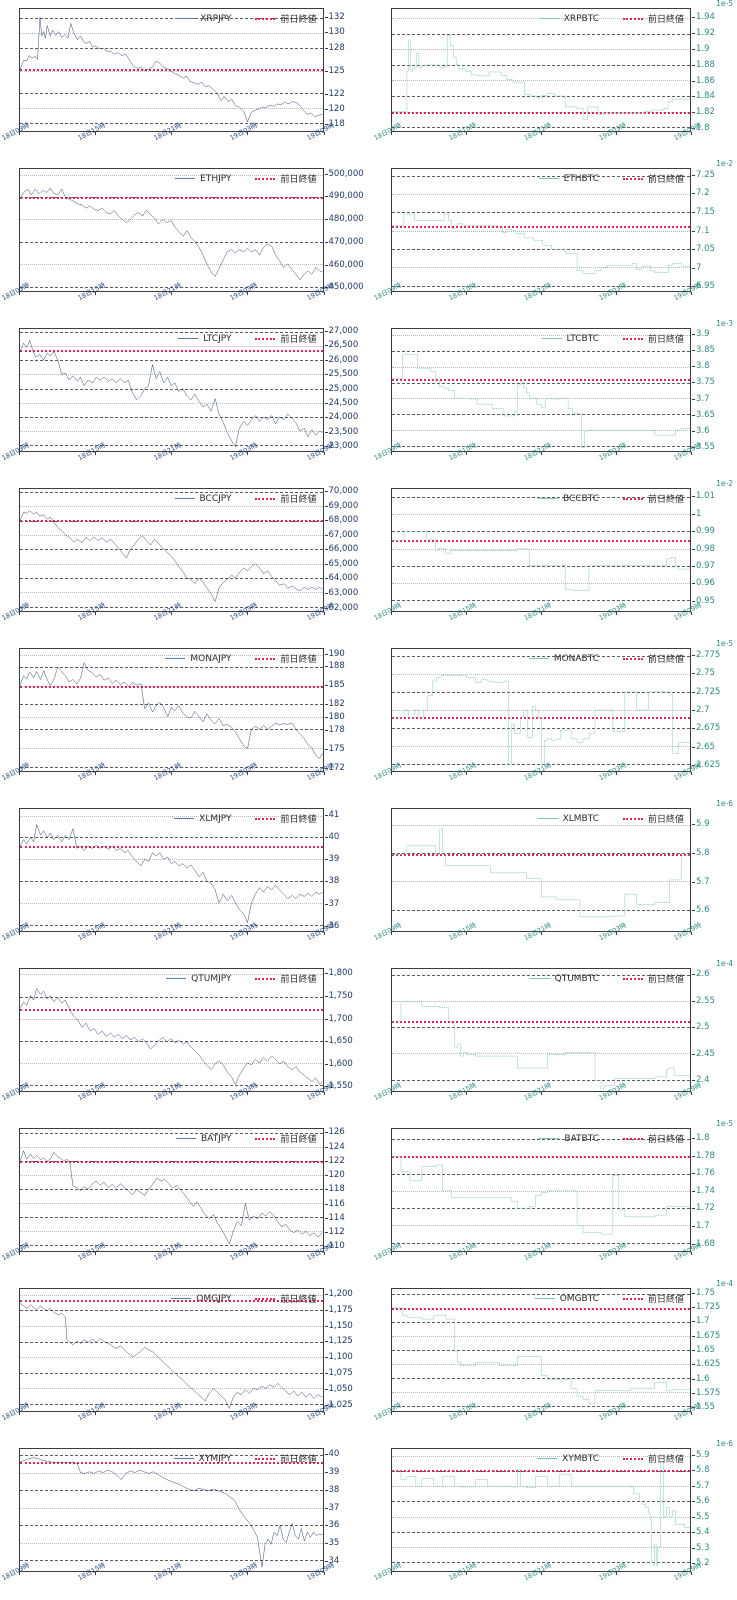 This screenshot has height=1600, width=737. What do you see at coordinates (611, 178) in the screenshot?
I see `chart-legend: ETHBTC 前日終値` at bounding box center [611, 178].